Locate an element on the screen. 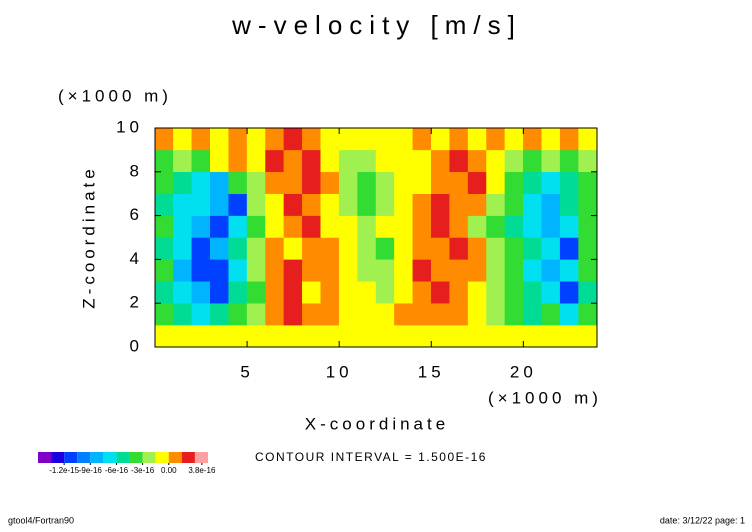  footer-left: gtool4/Fortran90 is located at coordinates (41, 520).